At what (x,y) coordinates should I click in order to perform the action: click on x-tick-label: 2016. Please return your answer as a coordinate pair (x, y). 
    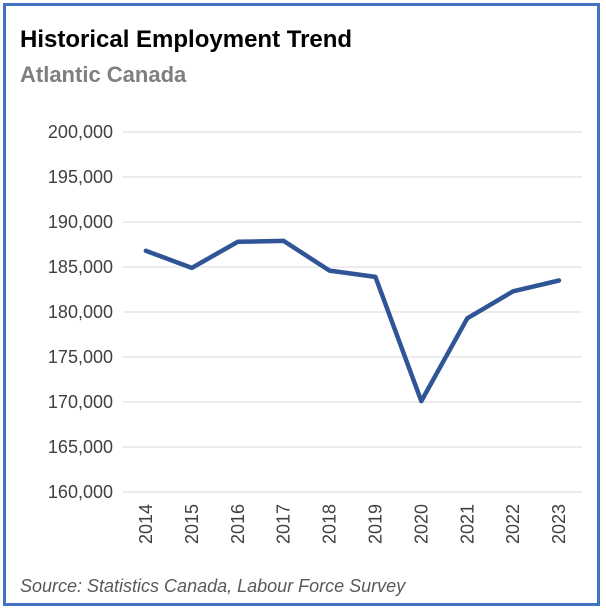
    Looking at the image, I should click on (238, 524).